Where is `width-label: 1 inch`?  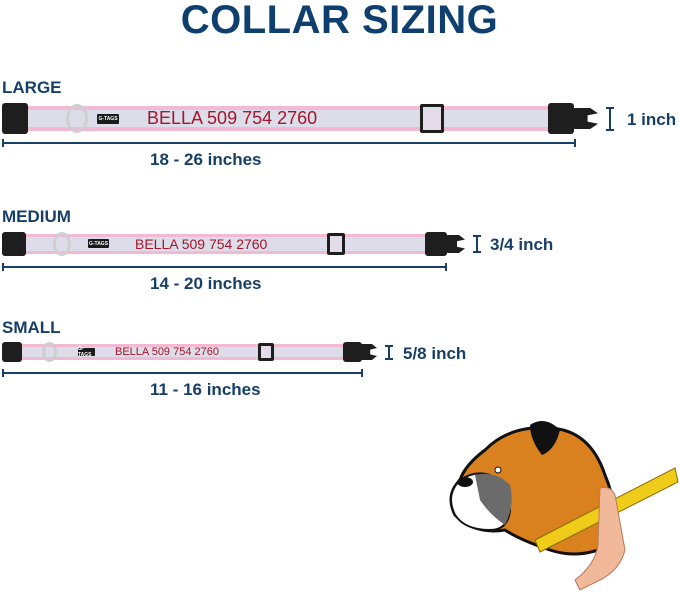 width-label: 1 inch is located at coordinates (652, 119).